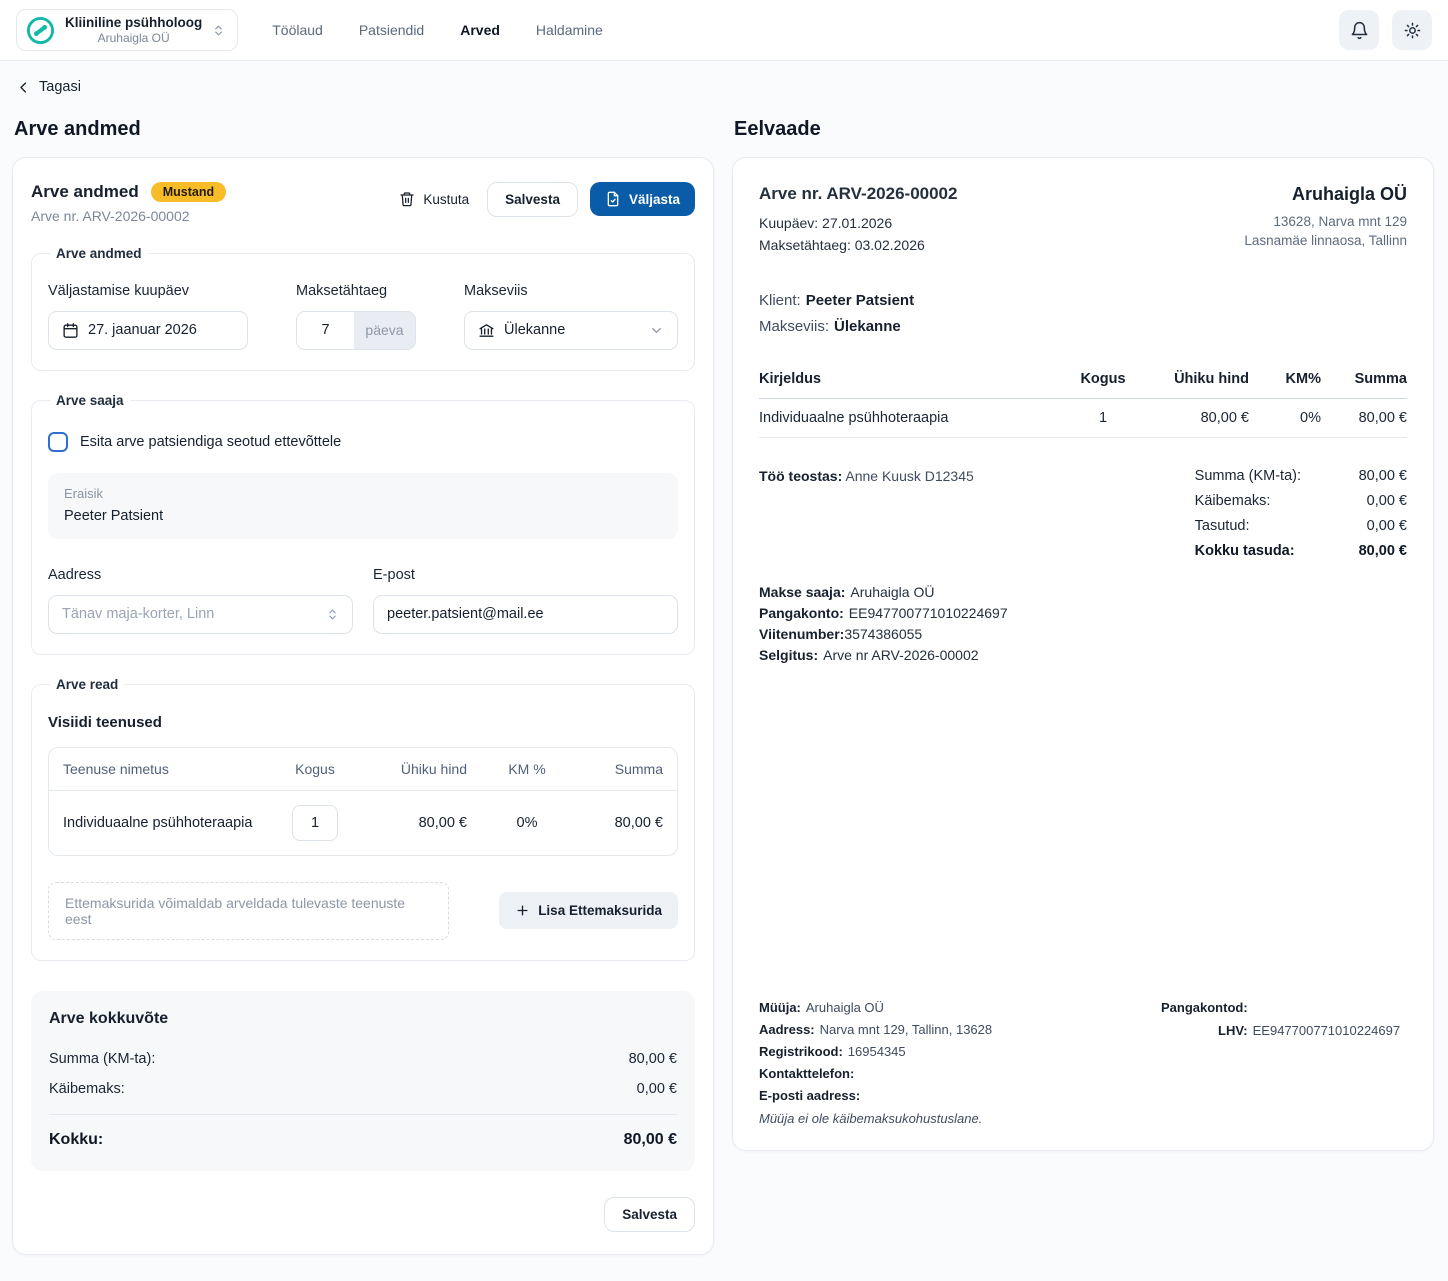 The image size is (1448, 1281). Describe the element at coordinates (802, 591) in the screenshot. I see `payee-label: Makse saaja:` at that location.